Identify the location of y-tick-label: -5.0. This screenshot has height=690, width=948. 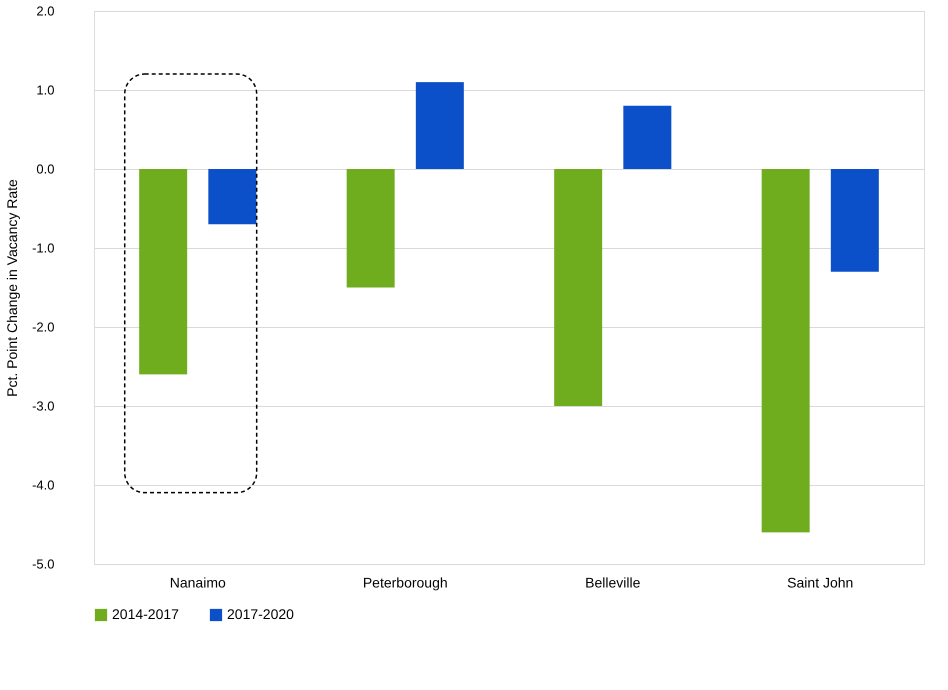
(43, 564).